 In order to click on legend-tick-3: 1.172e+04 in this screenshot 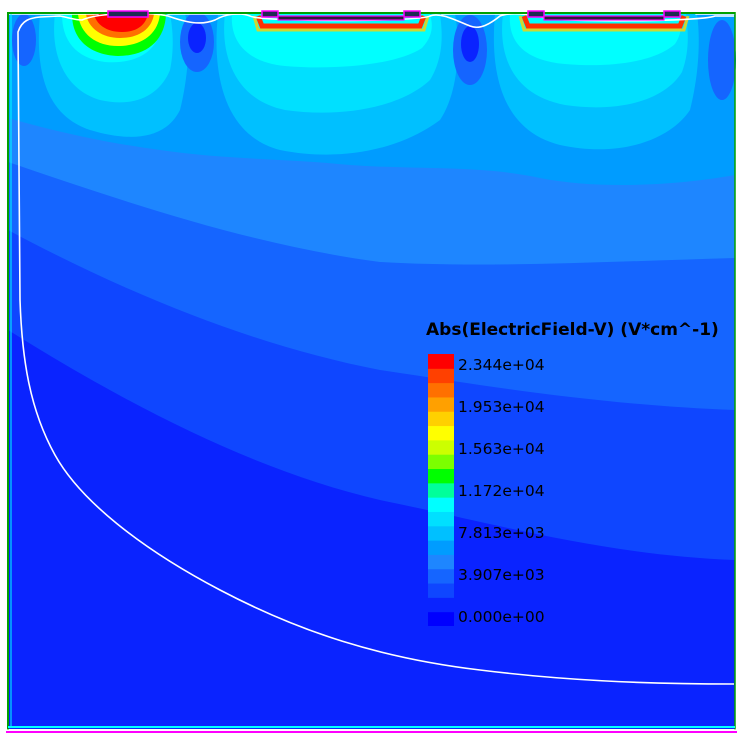, I will do `click(501, 491)`.